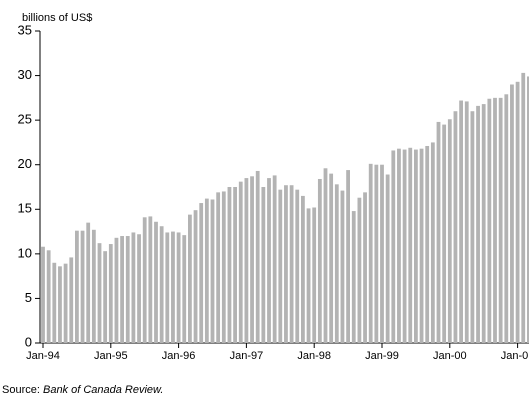 This screenshot has width=529, height=397. I want to click on y-tick-label: 5, so click(28, 297).